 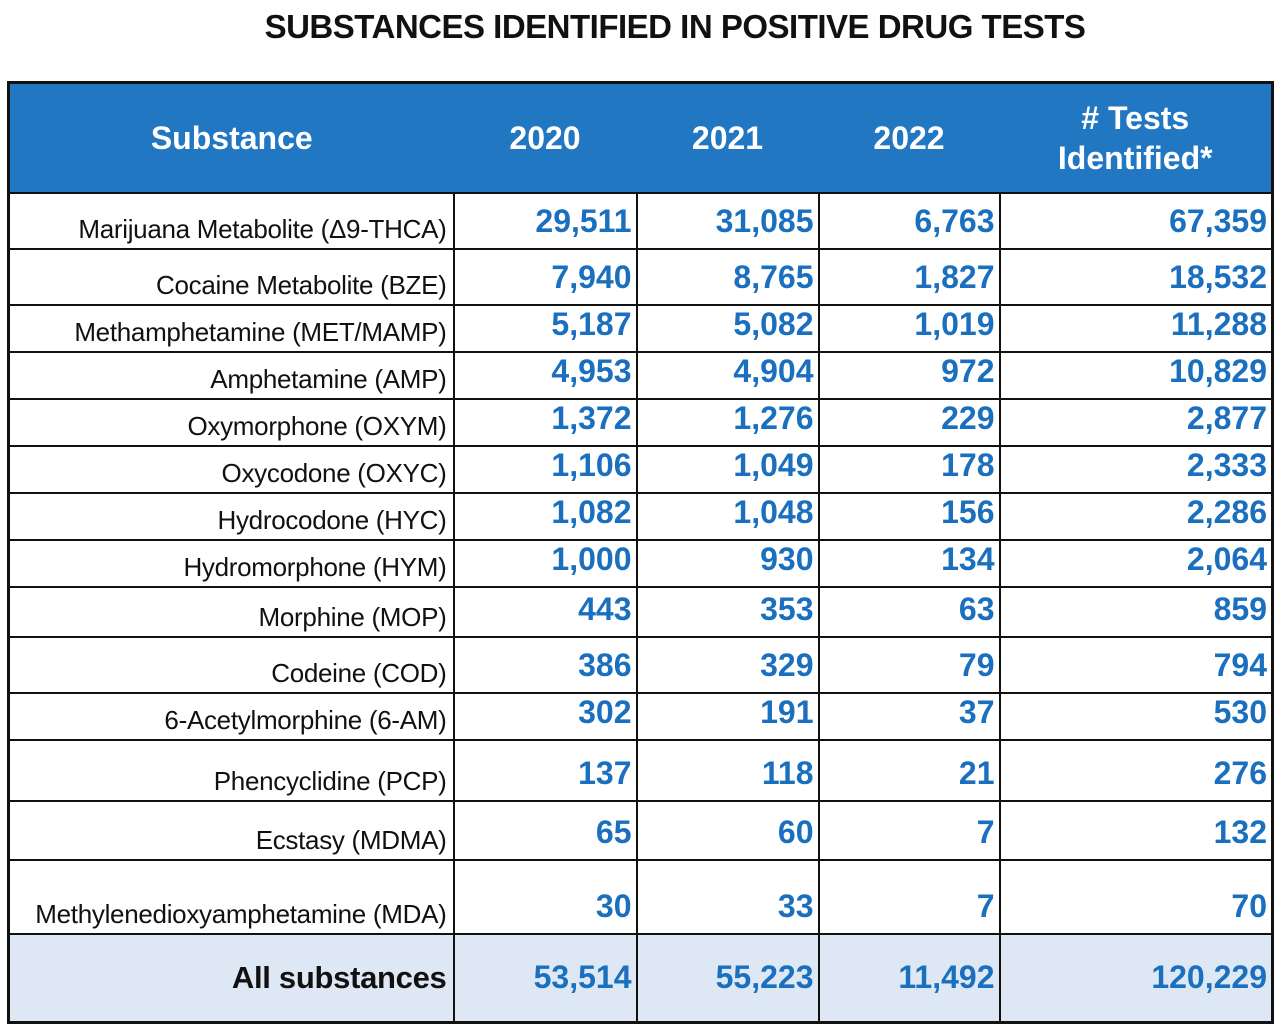 I want to click on substance-name: Hydromorphone (HYM), so click(x=231, y=563).